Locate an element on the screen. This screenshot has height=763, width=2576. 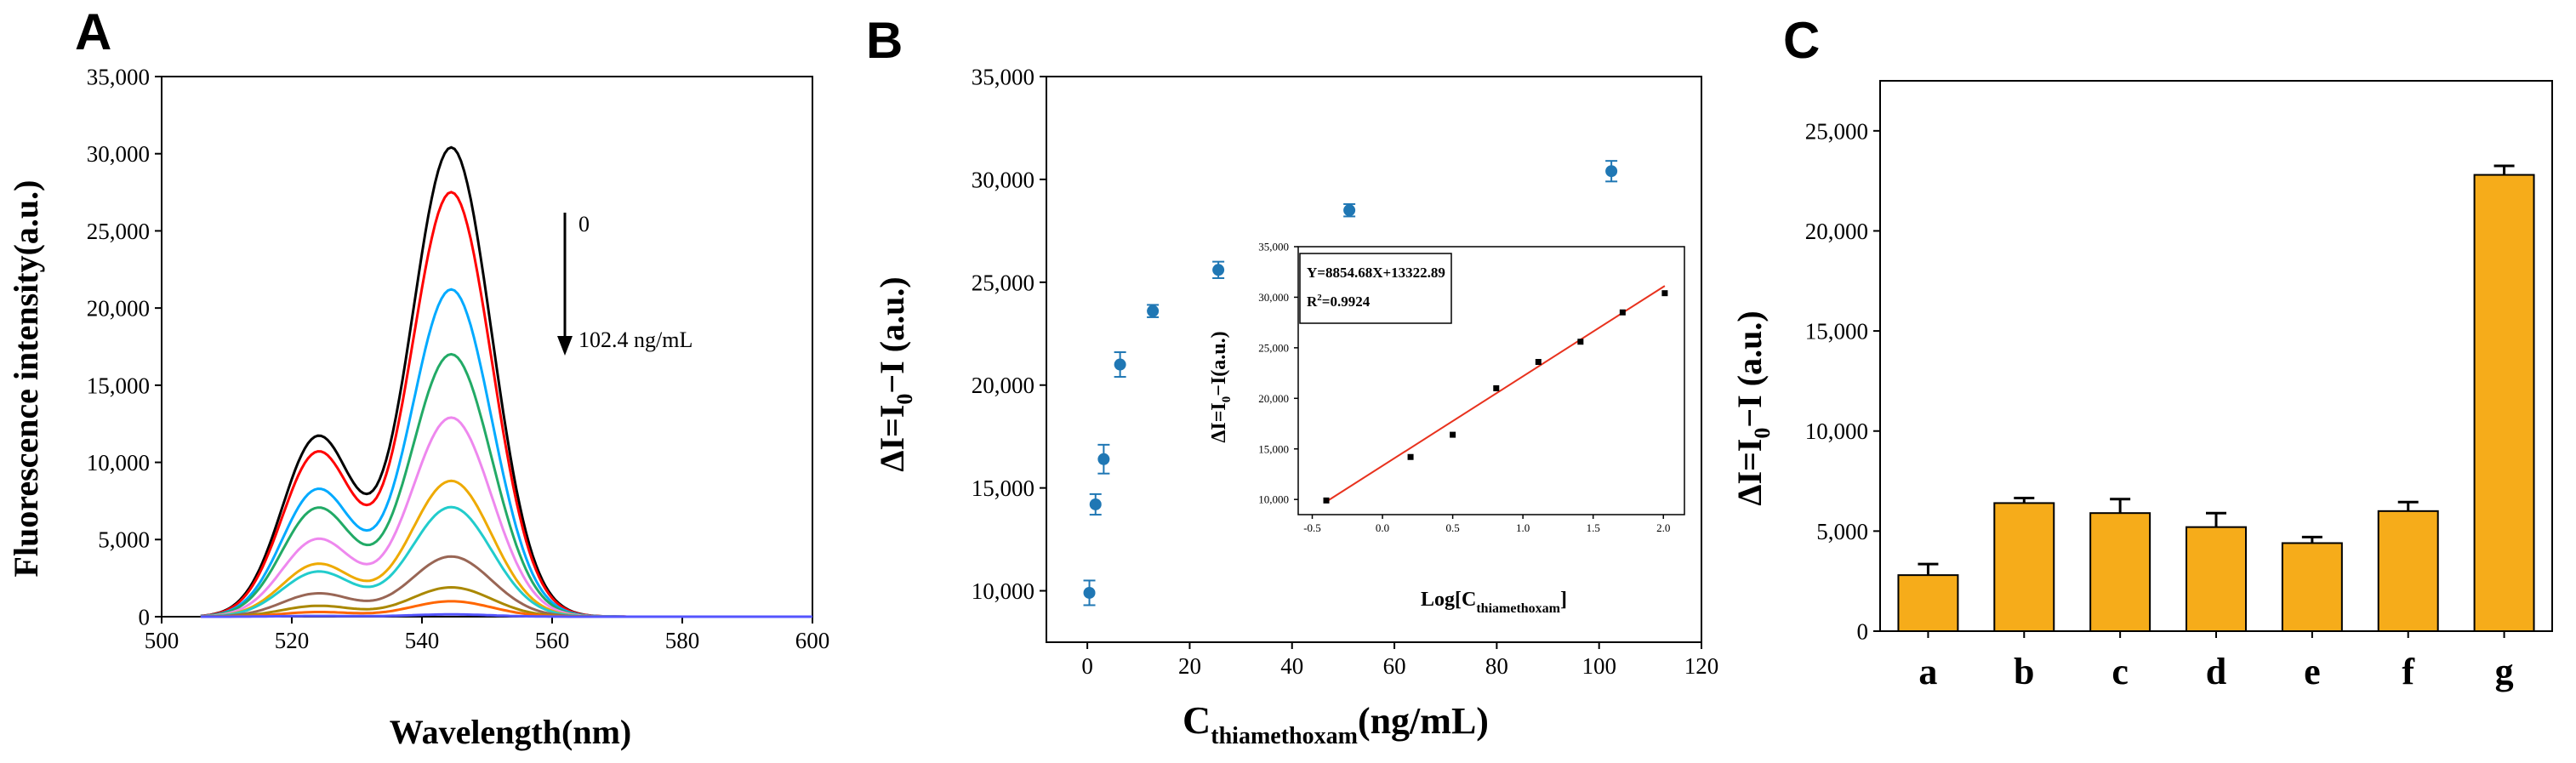
panel-b-x-tick-label: 20 is located at coordinates (1189, 666).